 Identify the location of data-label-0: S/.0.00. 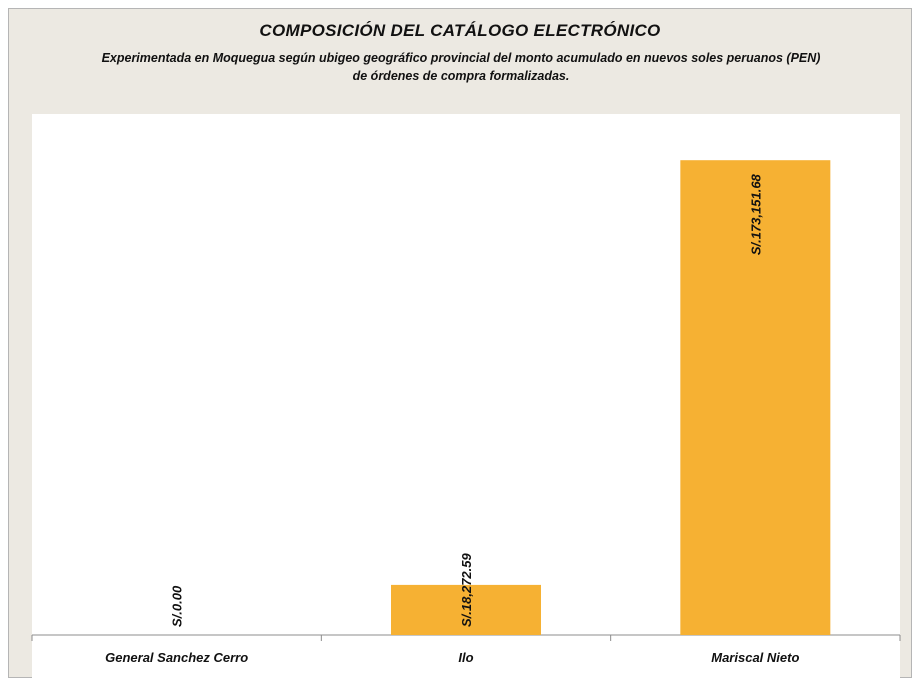
(177, 606).